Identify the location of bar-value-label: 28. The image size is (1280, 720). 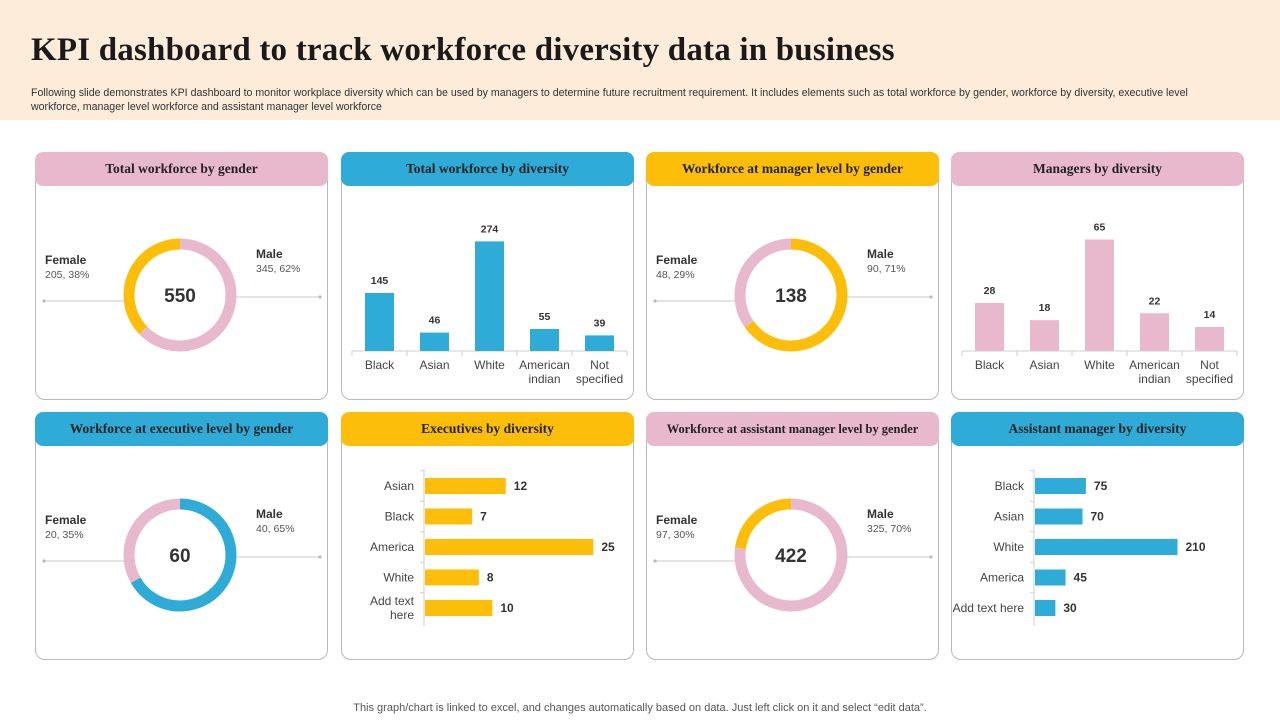
(990, 291).